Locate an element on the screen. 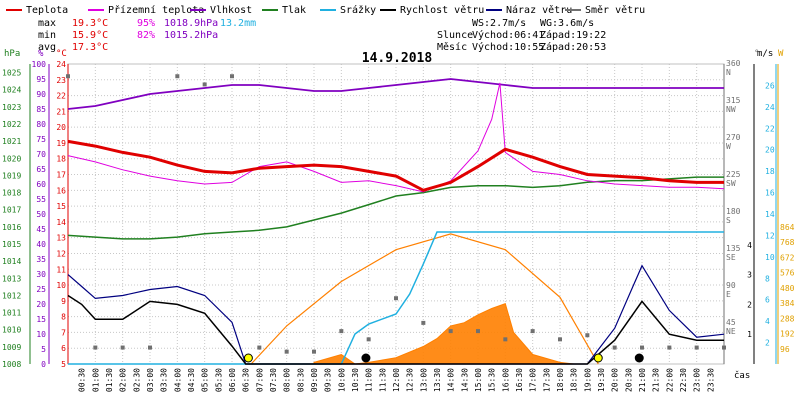 Image resolution: width=800 pixels, height=400 pixels. humidity-tick: 85 is located at coordinates (41, 109).